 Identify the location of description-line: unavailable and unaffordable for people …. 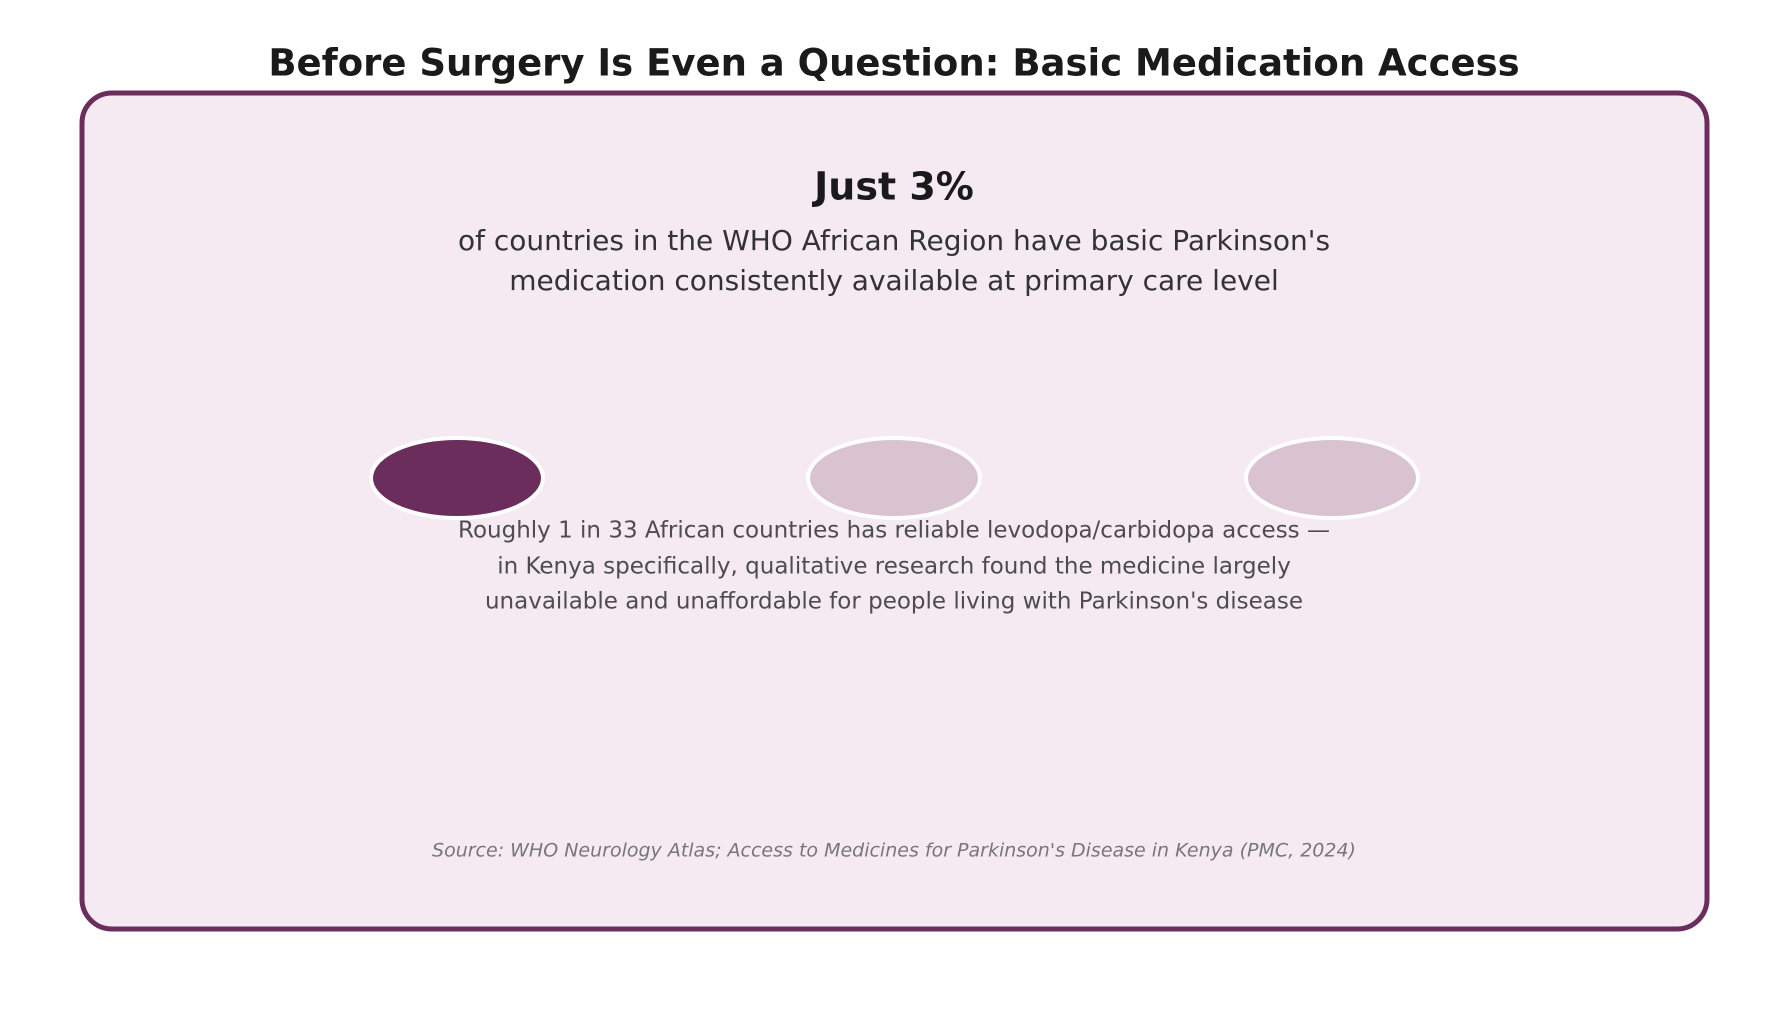
(894, 602).